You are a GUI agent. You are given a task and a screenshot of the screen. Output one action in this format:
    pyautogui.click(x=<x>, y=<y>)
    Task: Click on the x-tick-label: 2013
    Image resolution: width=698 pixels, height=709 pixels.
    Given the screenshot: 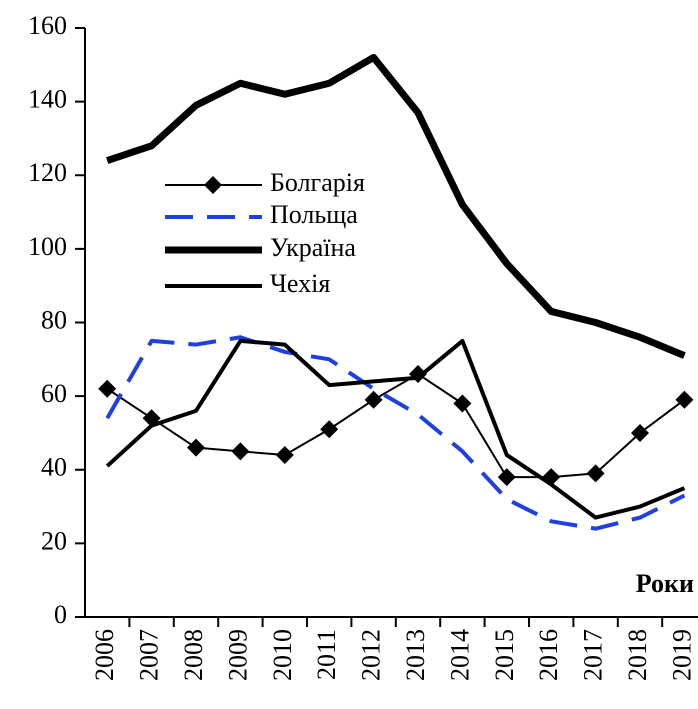 What is the action you would take?
    pyautogui.click(x=415, y=655)
    